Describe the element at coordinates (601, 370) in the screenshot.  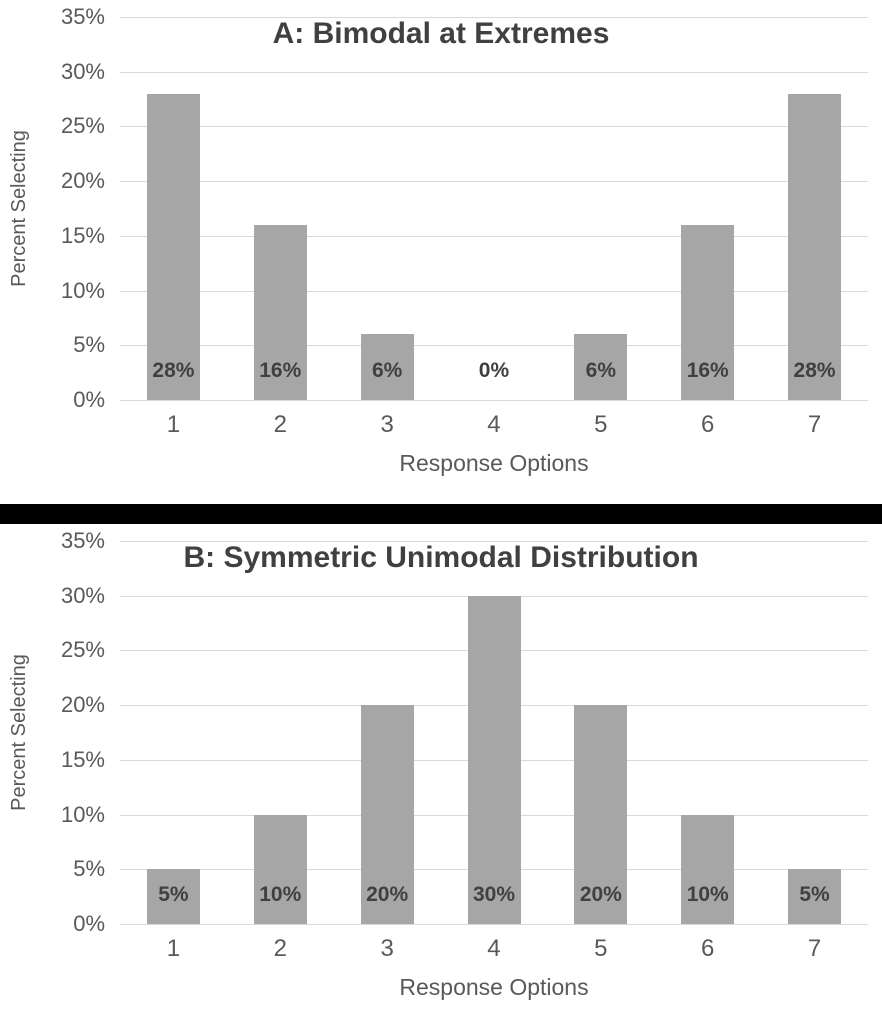
I see `data-label-option-5: 6%` at that location.